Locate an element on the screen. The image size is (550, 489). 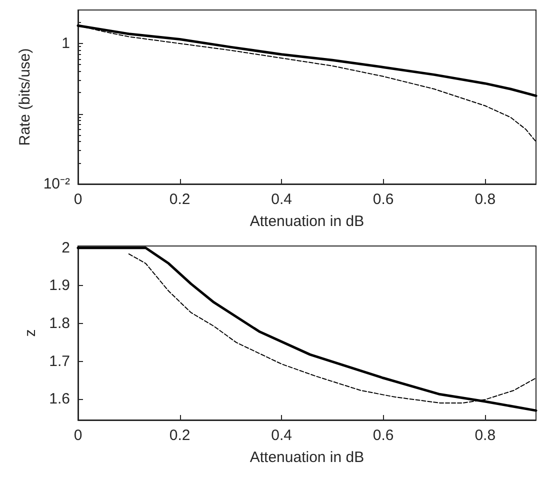
y-tick-label: 10⁻² is located at coordinates (56, 184).